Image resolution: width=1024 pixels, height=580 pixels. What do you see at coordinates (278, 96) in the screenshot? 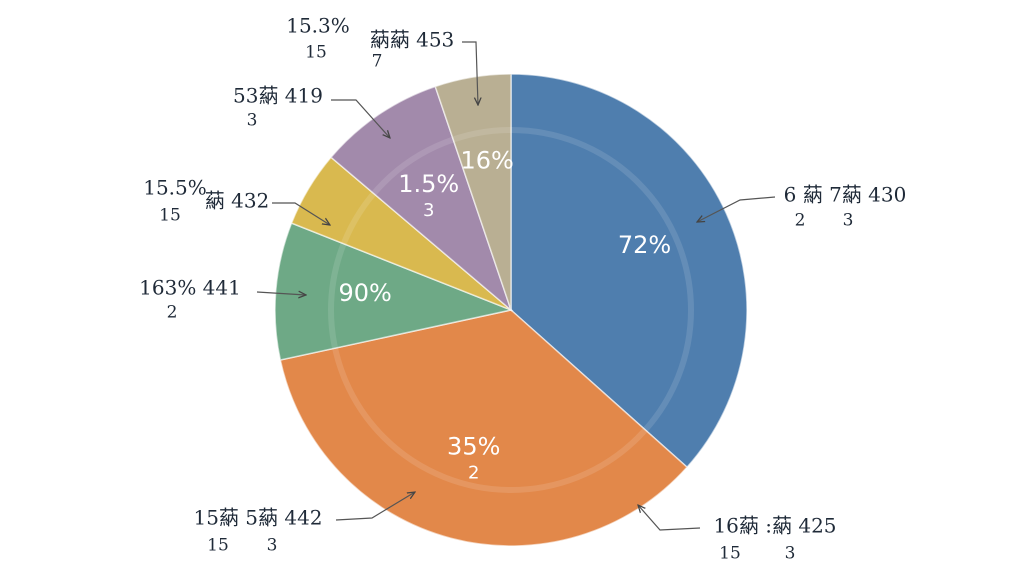
I see `callout-text: 53蒳 419` at bounding box center [278, 96].